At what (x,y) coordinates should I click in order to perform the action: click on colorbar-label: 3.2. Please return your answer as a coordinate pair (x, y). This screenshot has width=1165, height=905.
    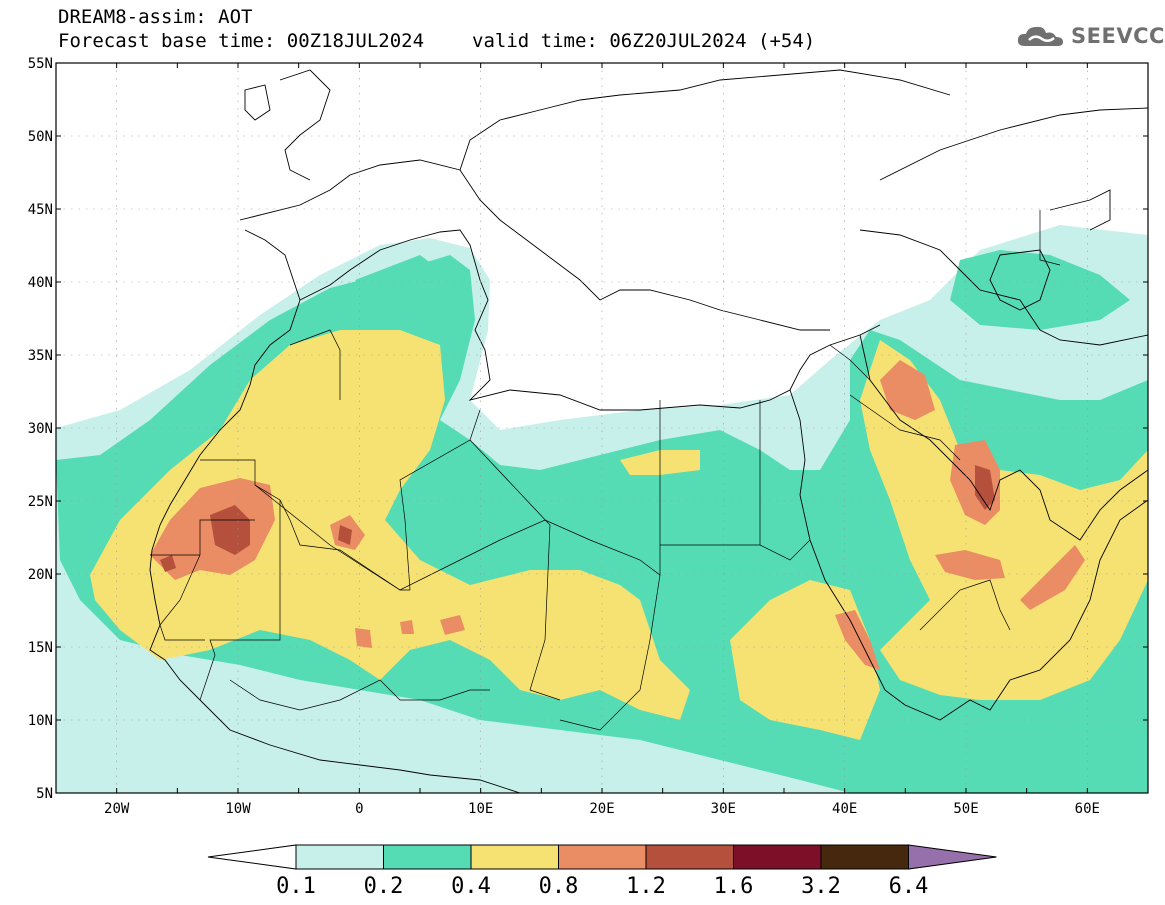
    Looking at the image, I should click on (821, 886).